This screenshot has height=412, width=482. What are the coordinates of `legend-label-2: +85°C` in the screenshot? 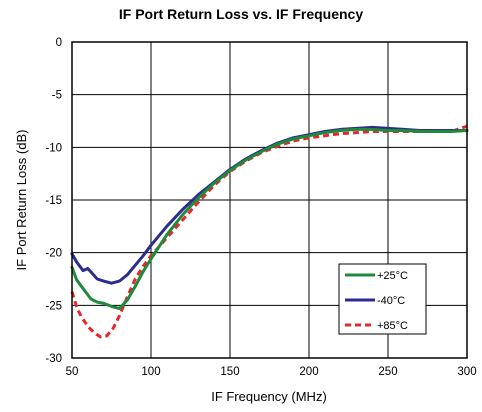 It's located at (392, 326).